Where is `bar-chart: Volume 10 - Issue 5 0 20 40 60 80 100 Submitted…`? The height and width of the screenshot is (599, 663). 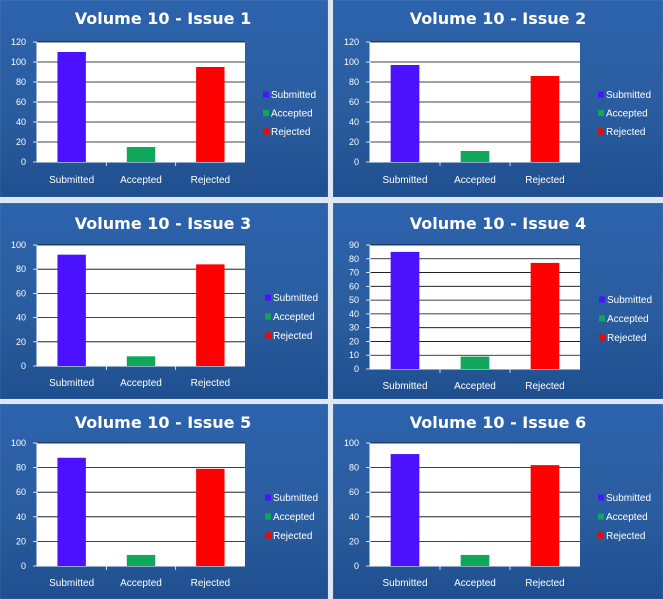
bar-chart: Volume 10 - Issue 5 0 20 40 60 80 100 Submitted… is located at coordinates (164, 501).